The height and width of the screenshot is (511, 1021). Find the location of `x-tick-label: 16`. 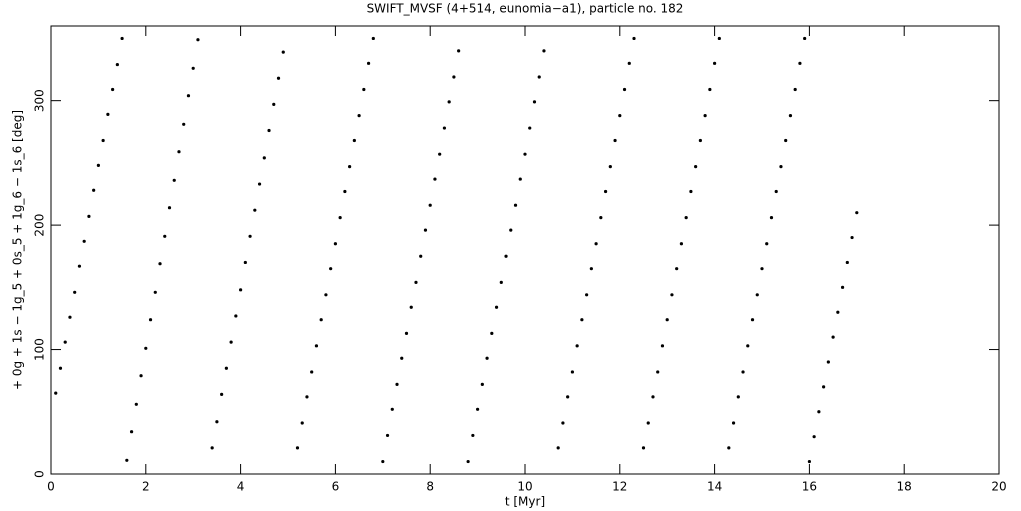

x-tick-label: 16 is located at coordinates (809, 487).